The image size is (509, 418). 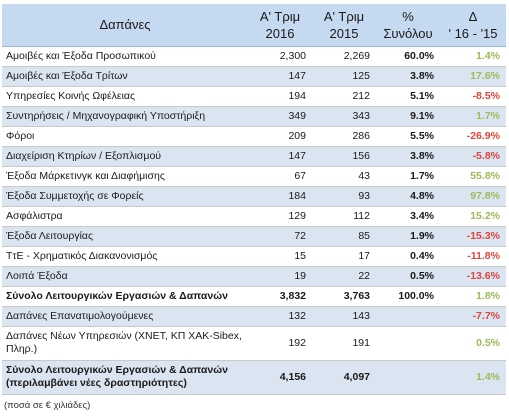 I want to click on row-q1-2016-cell: 192, so click(x=280, y=343).